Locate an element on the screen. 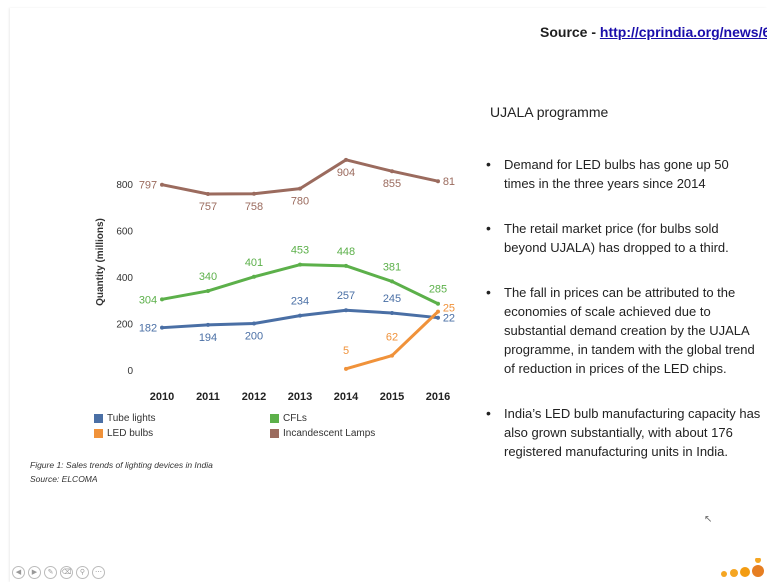  y-tick-label: 600 is located at coordinates (124, 232).